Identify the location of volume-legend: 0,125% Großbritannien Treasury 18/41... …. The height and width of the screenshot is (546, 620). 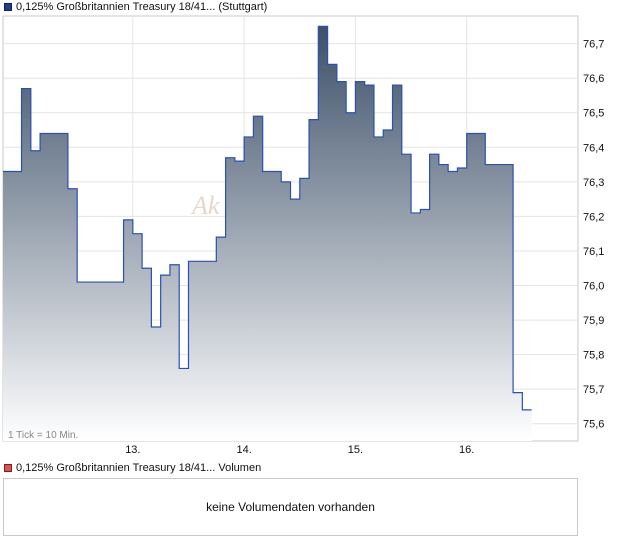
(132, 468).